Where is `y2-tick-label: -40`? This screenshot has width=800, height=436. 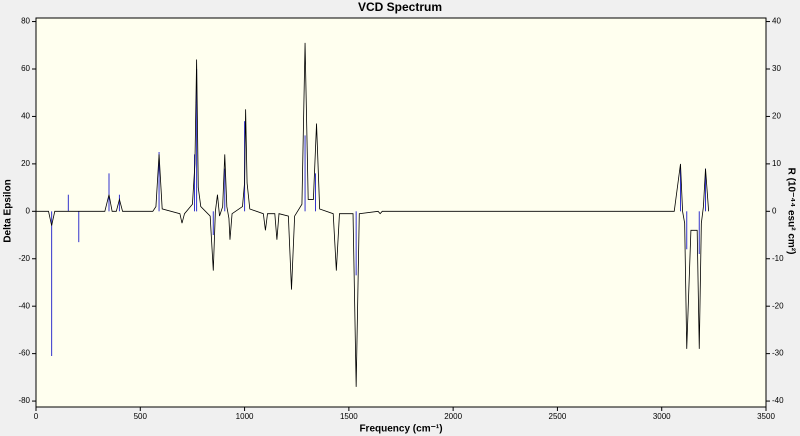
y2-tick-label: -40 is located at coordinates (778, 400).